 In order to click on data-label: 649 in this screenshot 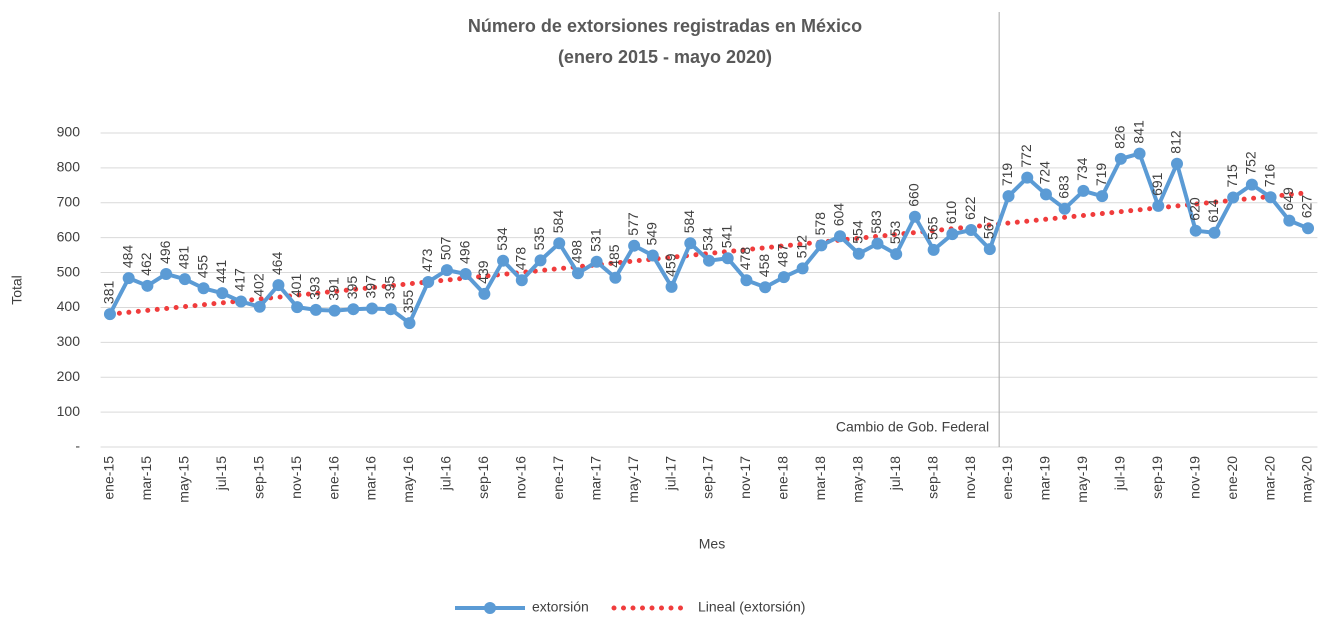, I will do `click(1288, 199)`.